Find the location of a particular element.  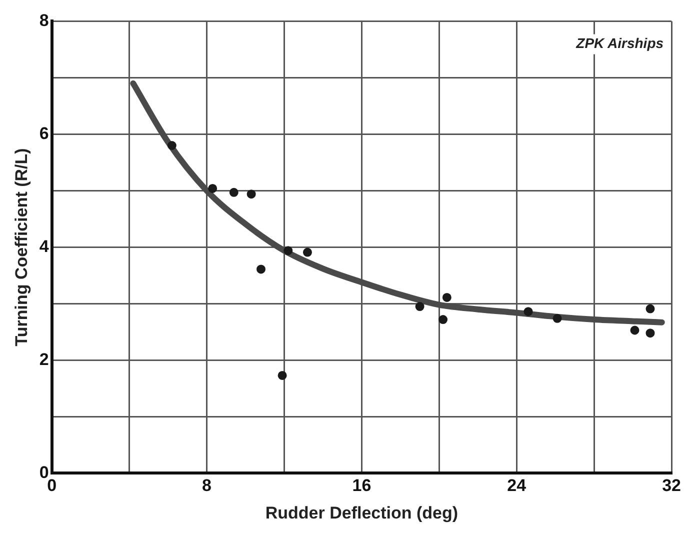

y-axis-title: Turning Coefficient (R/L) is located at coordinates (21, 247).